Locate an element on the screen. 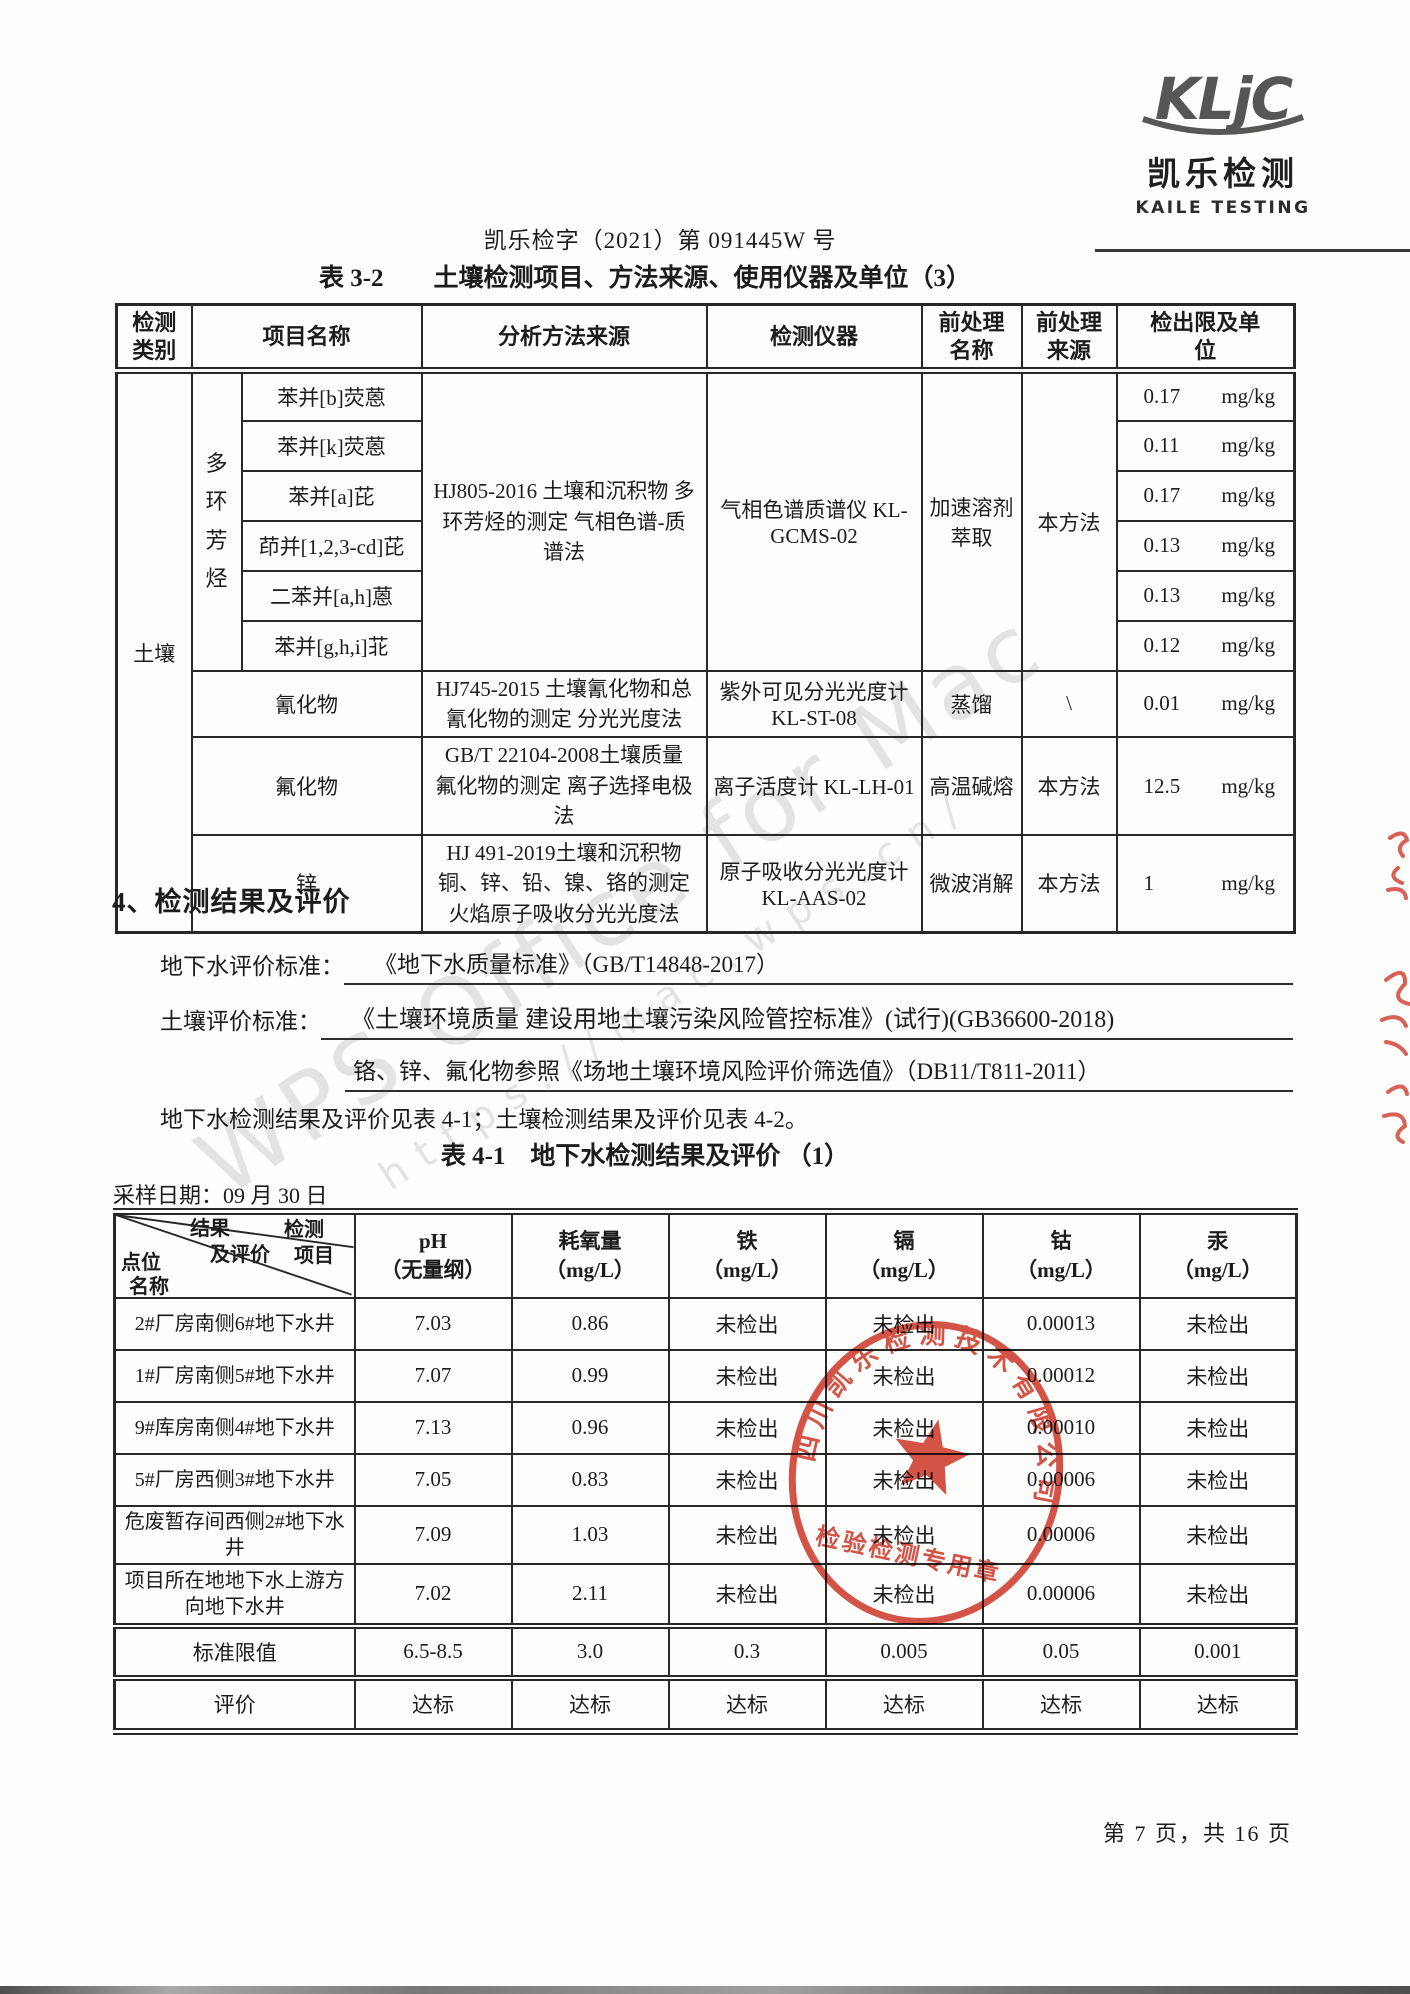  soil-standard-label: 土壤评价标准： is located at coordinates (240, 1021).